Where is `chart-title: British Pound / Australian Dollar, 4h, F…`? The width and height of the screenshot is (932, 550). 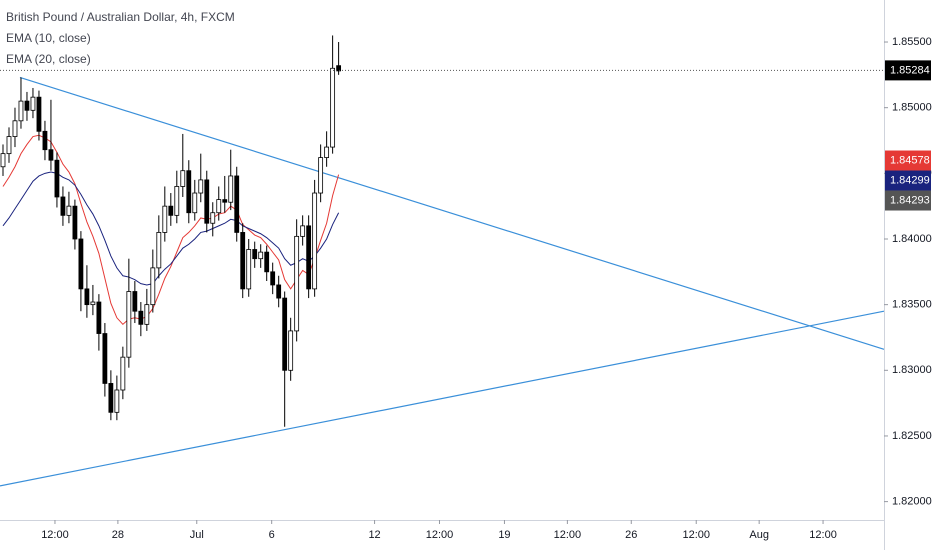
chart-title: British Pound / Australian Dollar, 4h, F… is located at coordinates (120, 17).